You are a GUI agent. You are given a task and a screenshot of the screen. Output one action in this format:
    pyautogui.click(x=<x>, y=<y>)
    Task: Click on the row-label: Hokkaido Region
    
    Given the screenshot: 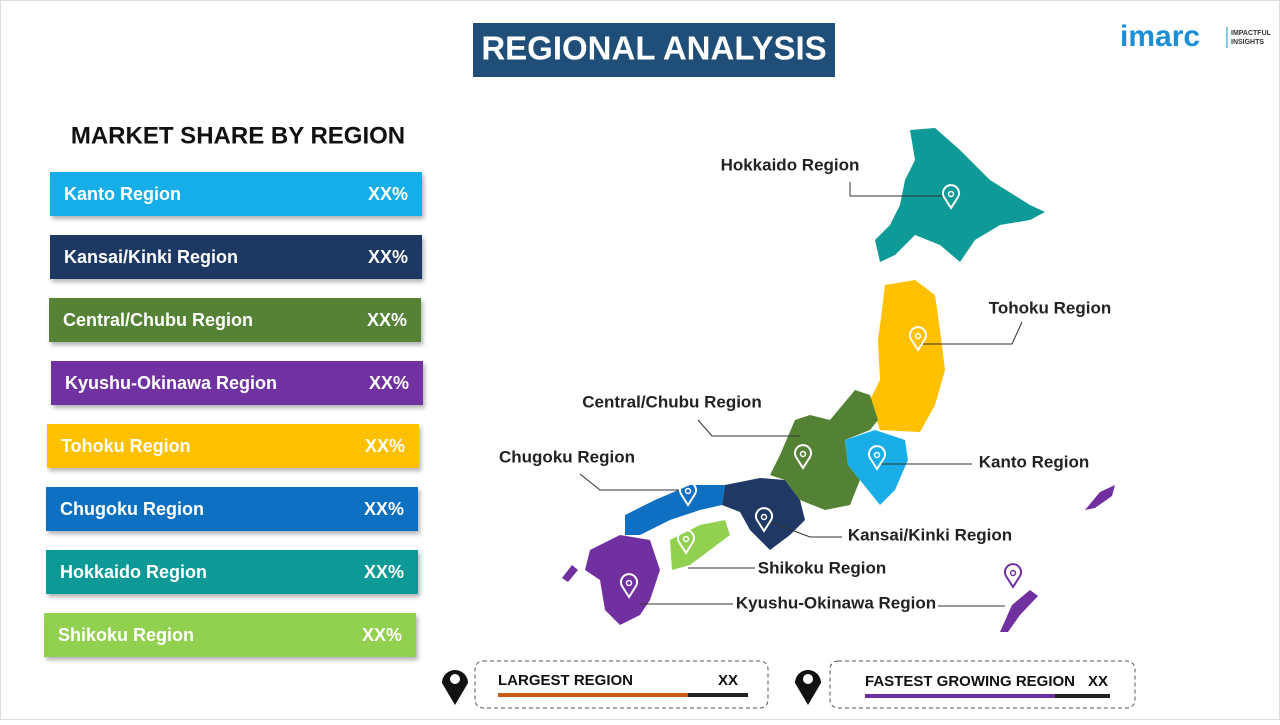 What is the action you would take?
    pyautogui.click(x=133, y=572)
    